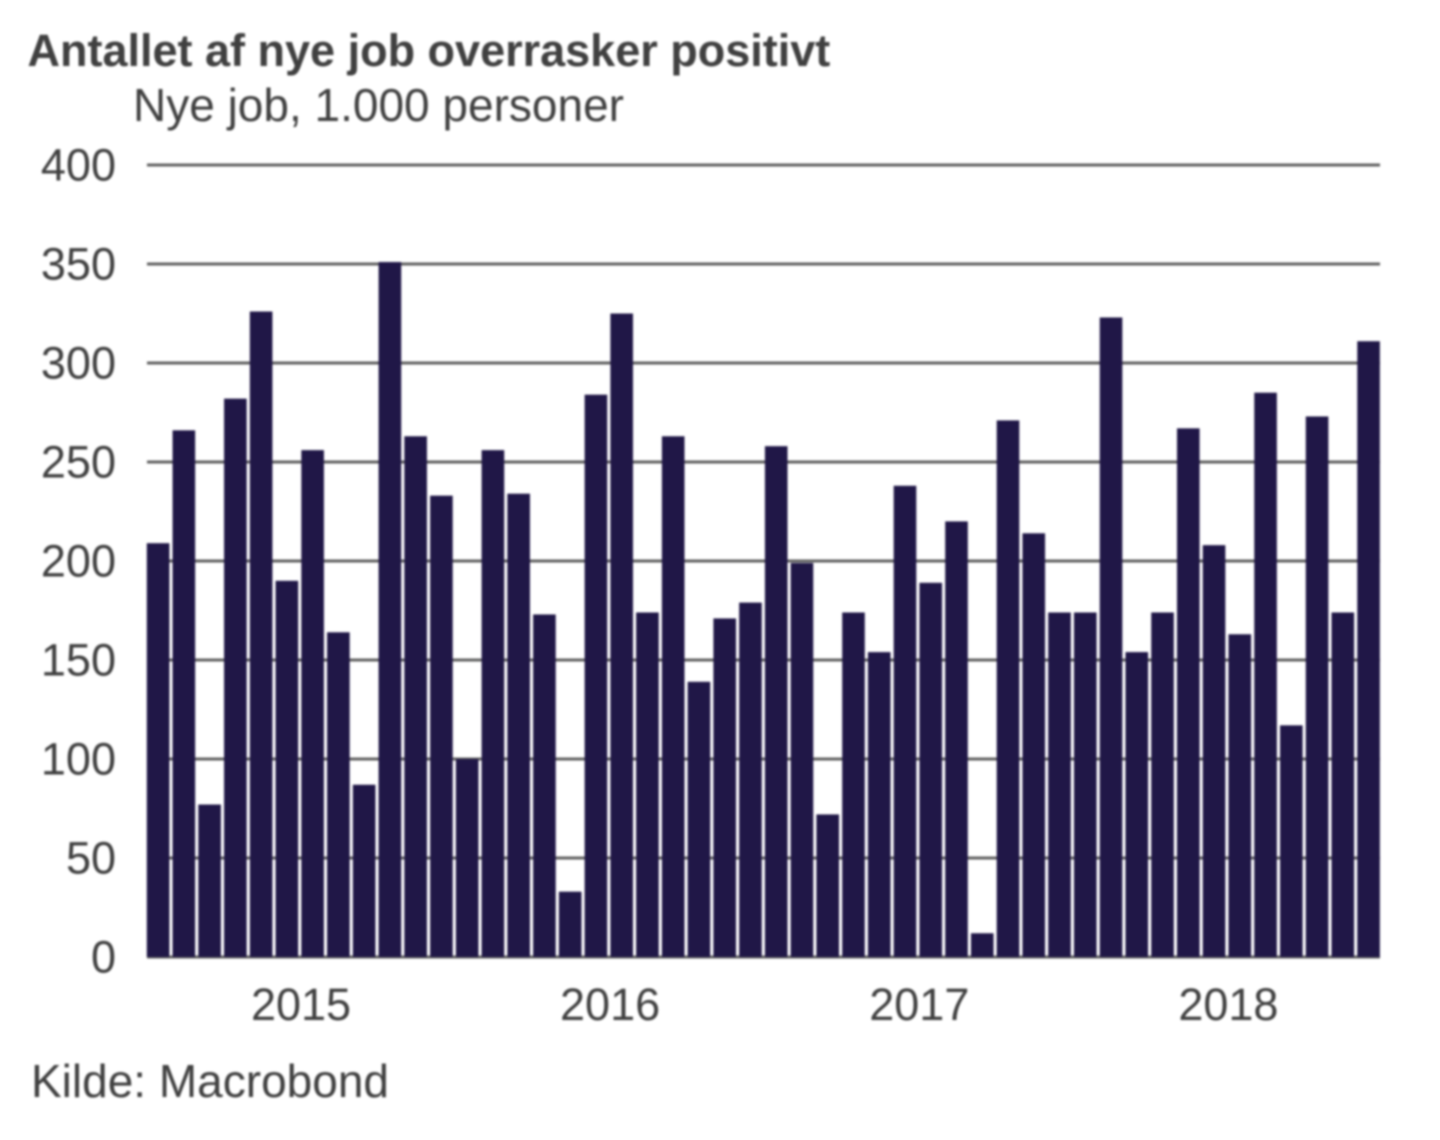 The image size is (1440, 1140). Describe the element at coordinates (78, 165) in the screenshot. I see `svg-text: 400` at that location.